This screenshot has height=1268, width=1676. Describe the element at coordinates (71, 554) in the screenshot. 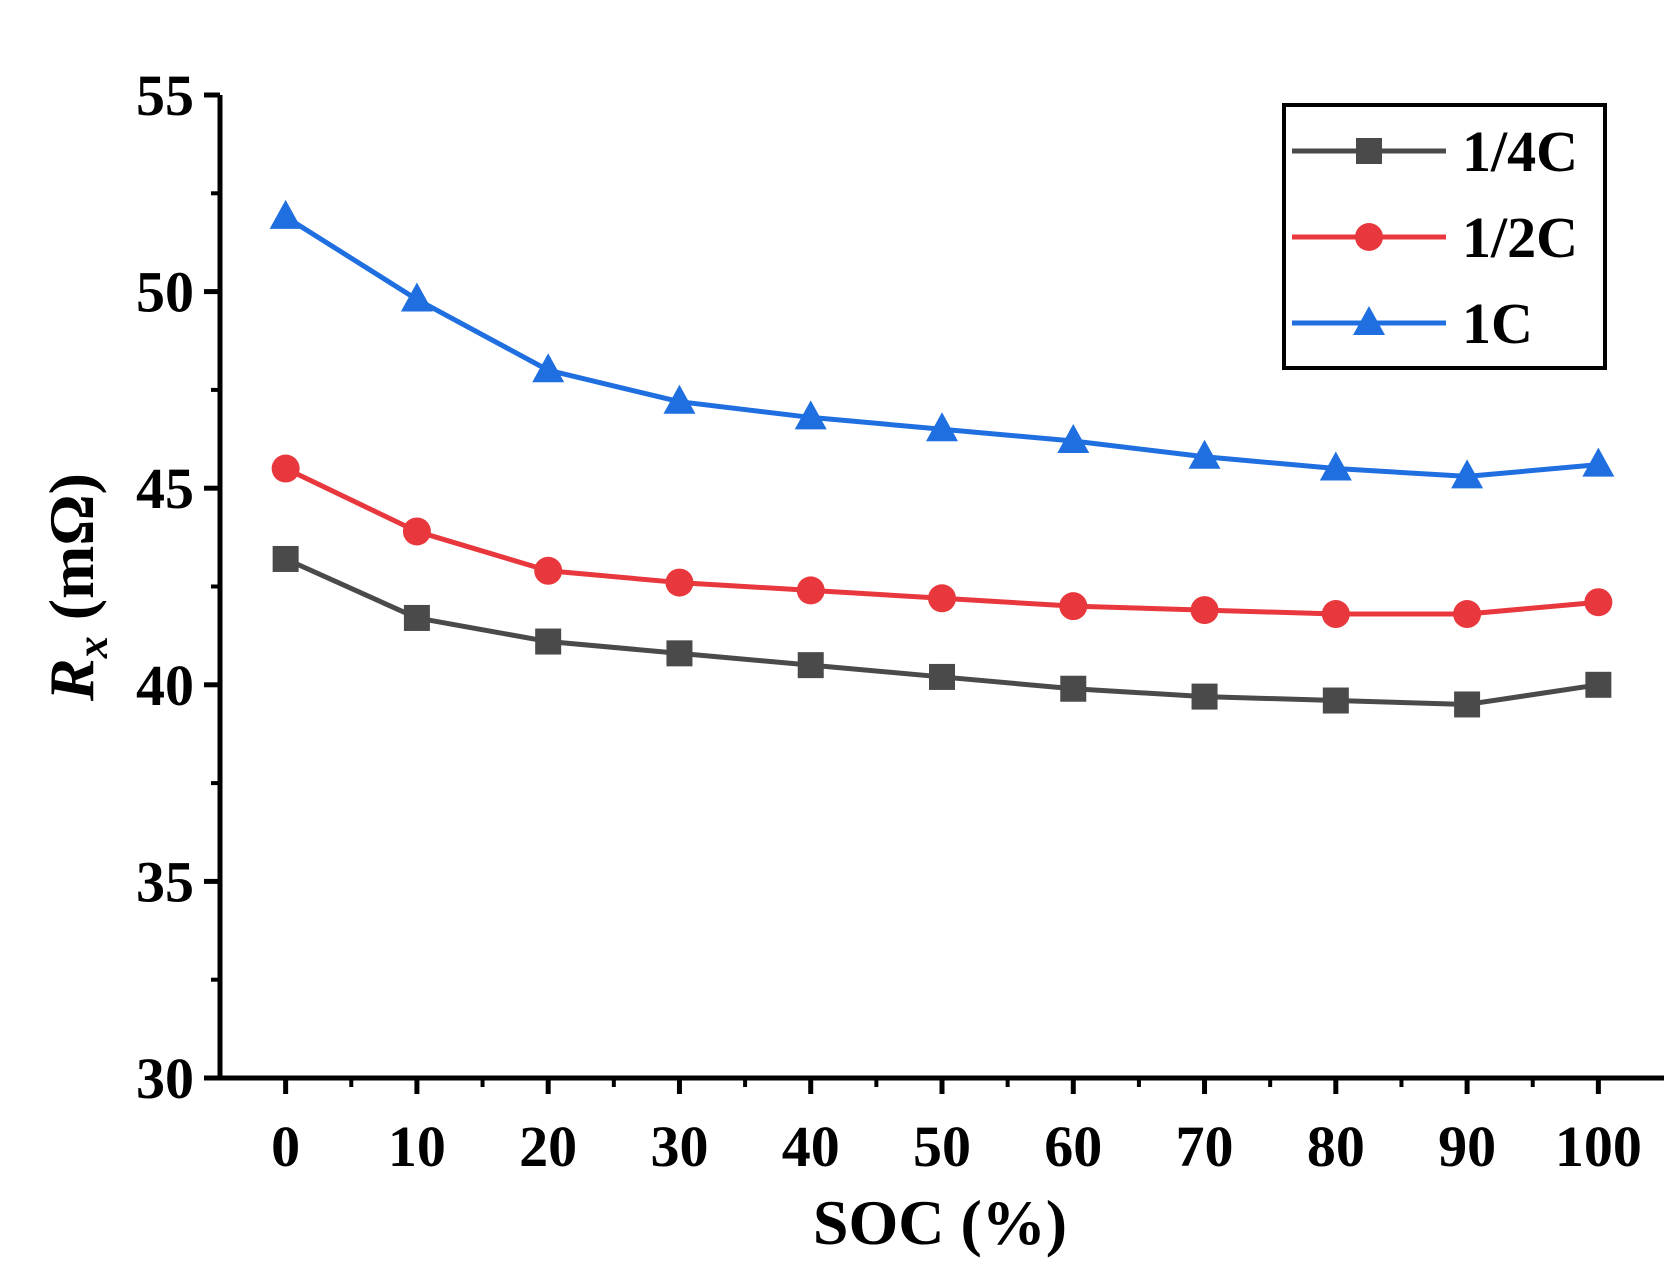

I see `y-axis-title-unit: (mΩ)` at that location.